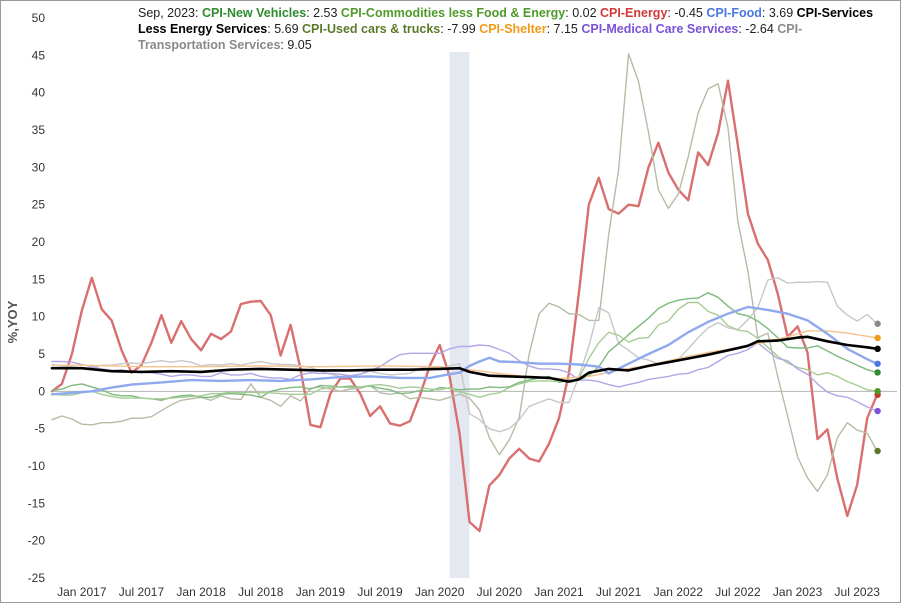  I want to click on legend-value-cpi-medical-care-services: : -2.64, so click(758, 29).